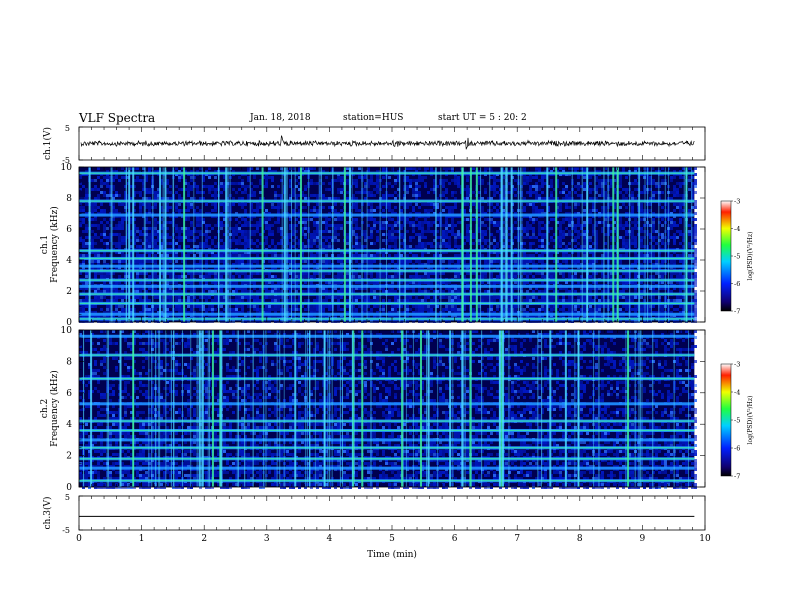 The width and height of the screenshot is (792, 612). Describe the element at coordinates (726, 256) in the screenshot. I see `colorbar` at that location.